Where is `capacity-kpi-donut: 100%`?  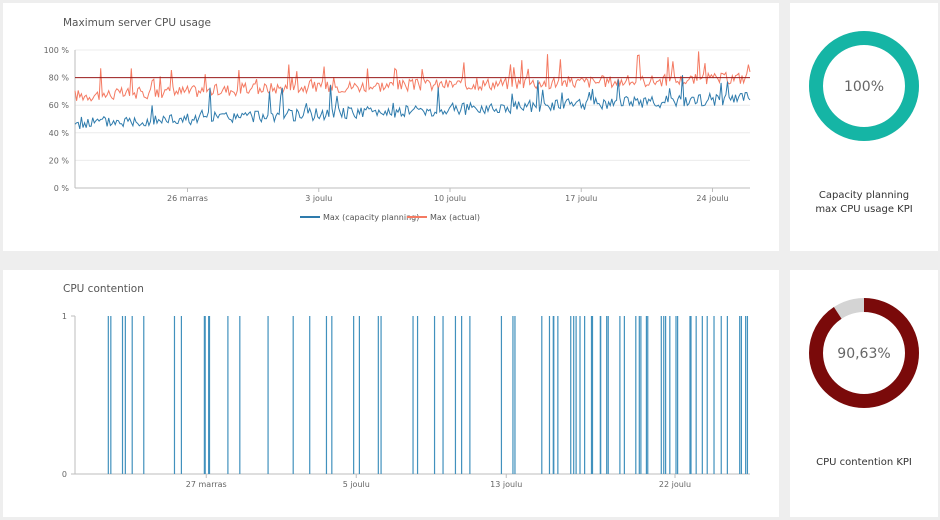
capacity-kpi-donut: 100% is located at coordinates (864, 86).